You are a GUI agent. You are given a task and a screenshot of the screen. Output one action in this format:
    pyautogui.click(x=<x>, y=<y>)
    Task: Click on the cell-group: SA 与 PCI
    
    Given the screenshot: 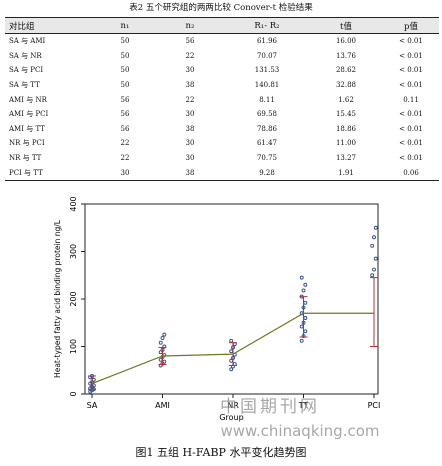 What is the action you would take?
    pyautogui.click(x=26, y=70)
    